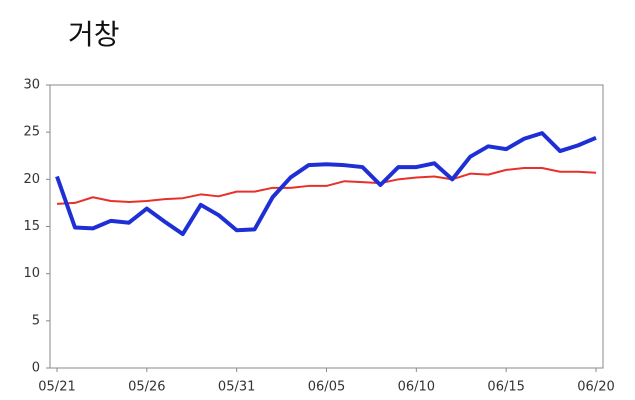 Image resolution: width=635 pixels, height=400 pixels. I want to click on y-tick-label: 10, so click(31, 273).